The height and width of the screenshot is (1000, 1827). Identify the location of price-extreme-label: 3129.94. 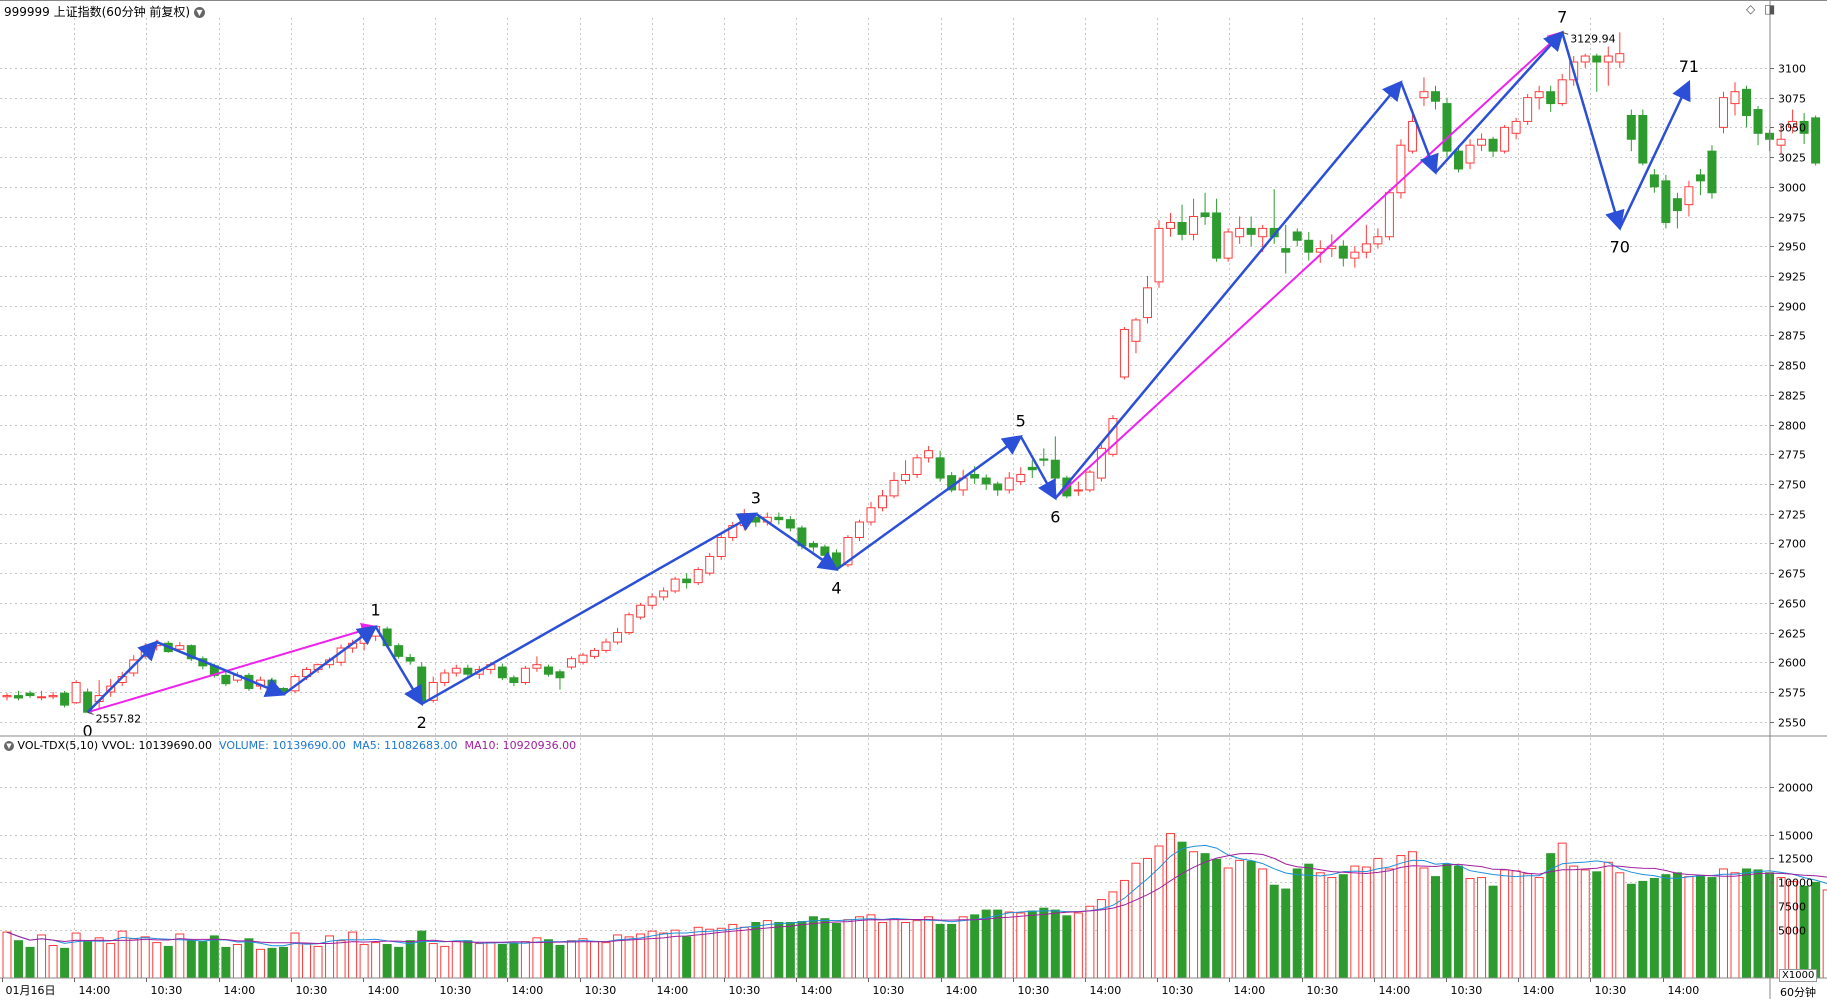
(1593, 38).